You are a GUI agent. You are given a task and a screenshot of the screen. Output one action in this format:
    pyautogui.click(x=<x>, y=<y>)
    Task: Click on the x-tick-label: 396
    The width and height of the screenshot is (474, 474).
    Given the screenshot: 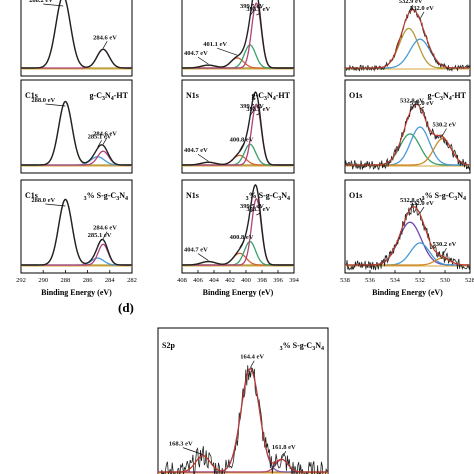 What is the action you would take?
    pyautogui.click(x=278, y=280)
    